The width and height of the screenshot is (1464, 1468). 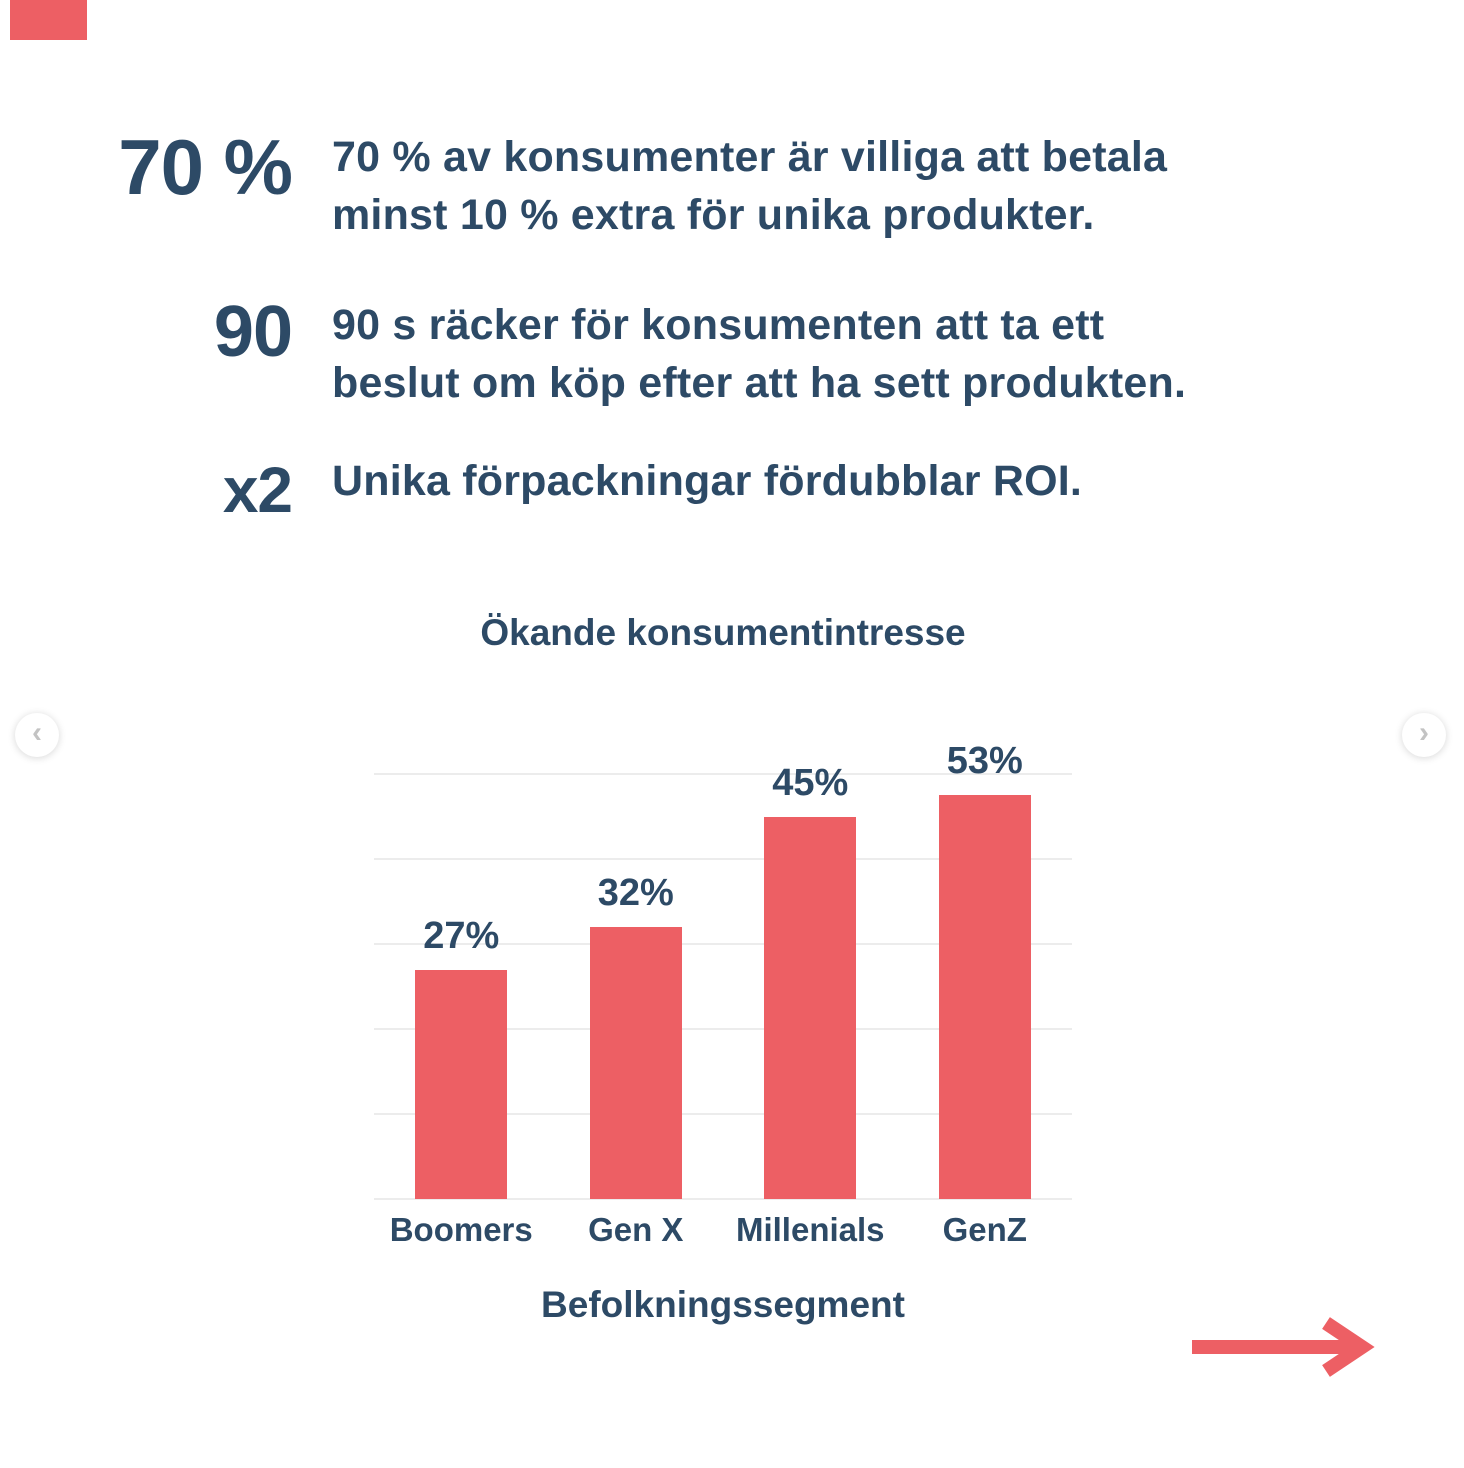 I want to click on bar-gen-x, so click(x=635, y=1063).